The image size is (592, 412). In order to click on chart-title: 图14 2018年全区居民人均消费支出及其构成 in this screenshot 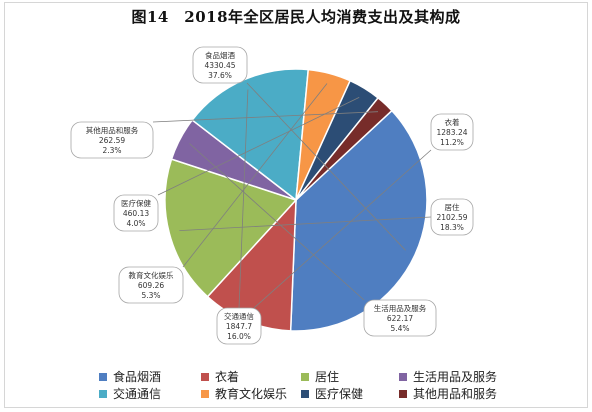, I will do `click(296, 17)`.